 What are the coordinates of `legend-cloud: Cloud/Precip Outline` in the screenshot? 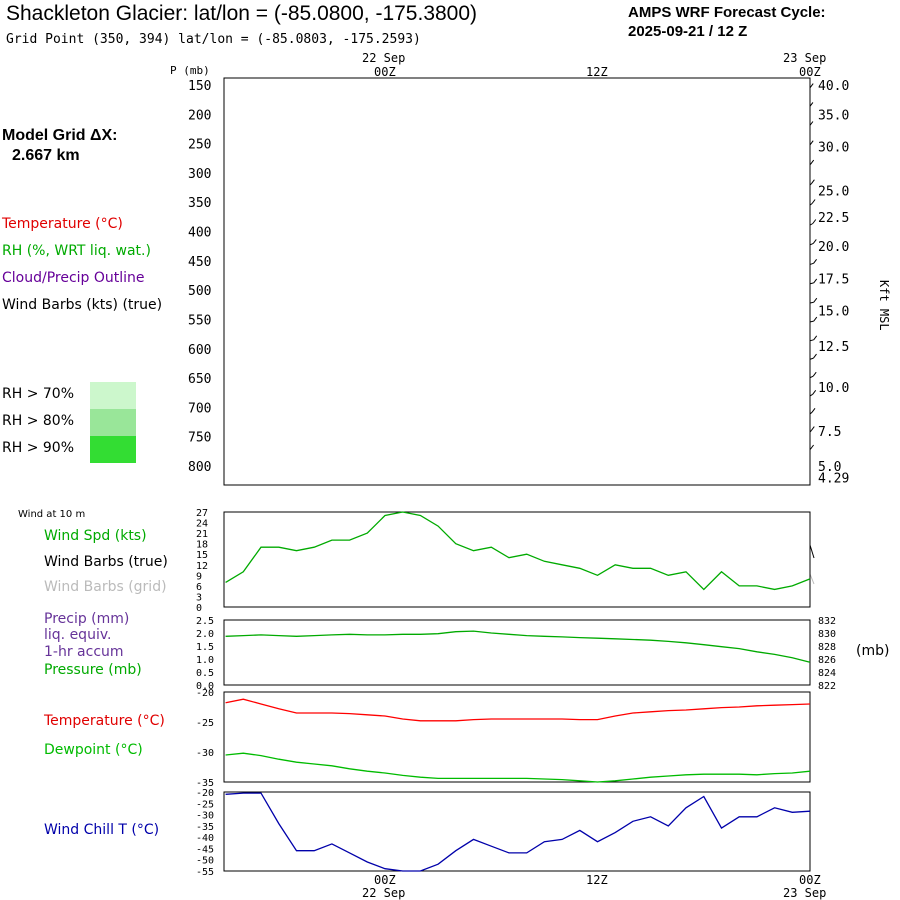 It's located at (73, 278).